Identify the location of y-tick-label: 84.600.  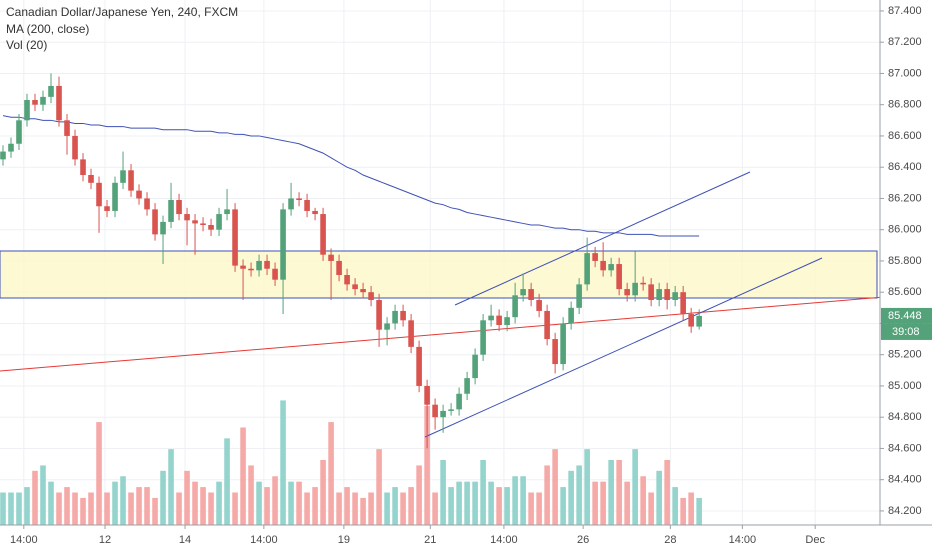
(905, 448).